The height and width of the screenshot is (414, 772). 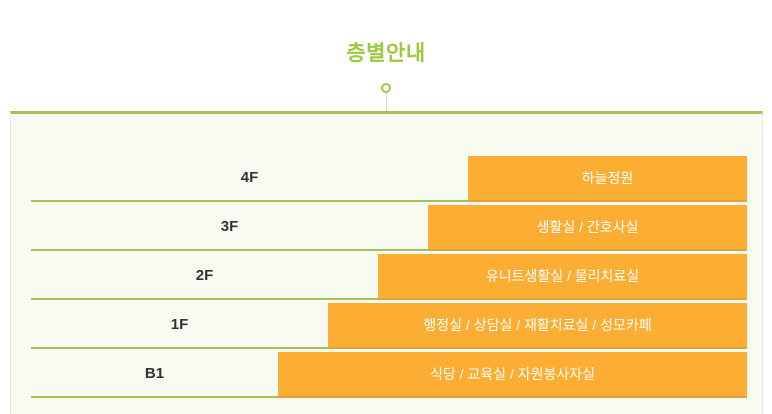 What do you see at coordinates (389, 179) in the screenshot?
I see `floor-row: 4F 하늘정원` at bounding box center [389, 179].